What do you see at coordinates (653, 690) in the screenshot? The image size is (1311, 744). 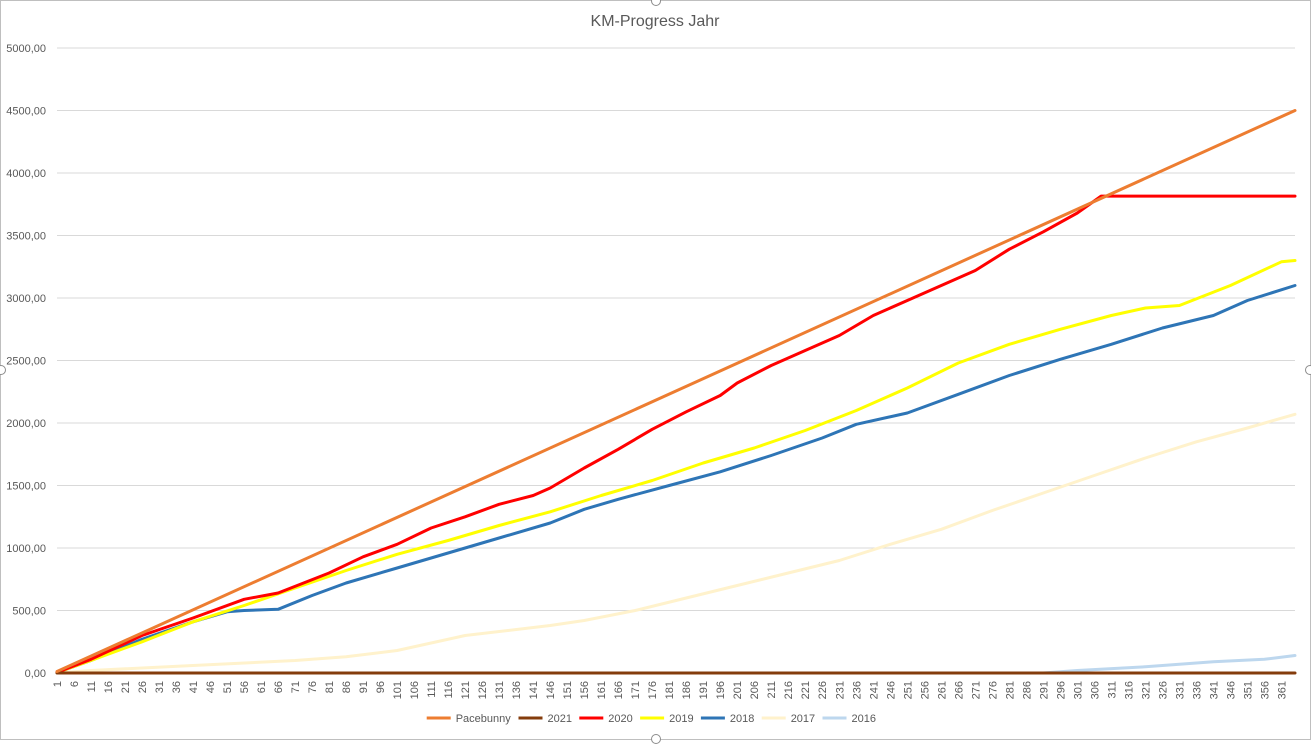 I see `x-tick-label: 176` at bounding box center [653, 690].